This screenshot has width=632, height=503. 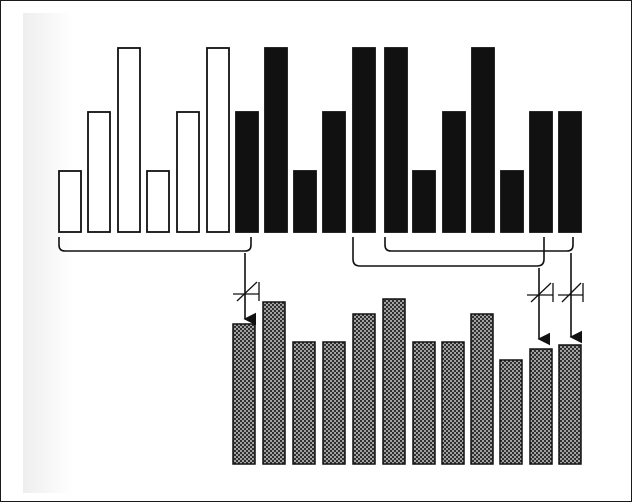 What do you see at coordinates (511, 412) in the screenshot?
I see `bottom-bar-10-hatched` at bounding box center [511, 412].